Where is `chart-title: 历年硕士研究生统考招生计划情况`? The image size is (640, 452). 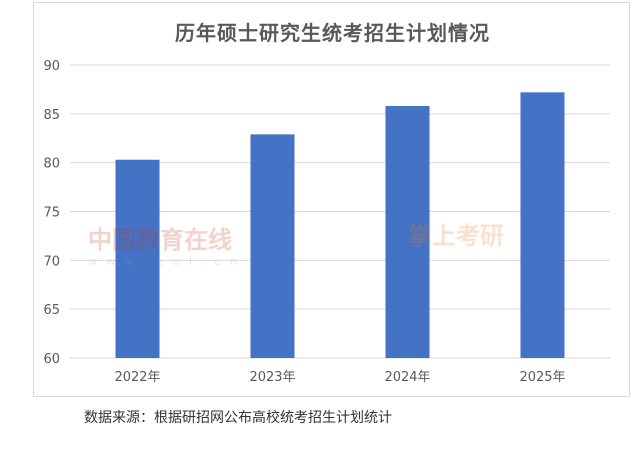 chart-title: 历年硕士研究生统考招生计划情况 is located at coordinates (332, 33).